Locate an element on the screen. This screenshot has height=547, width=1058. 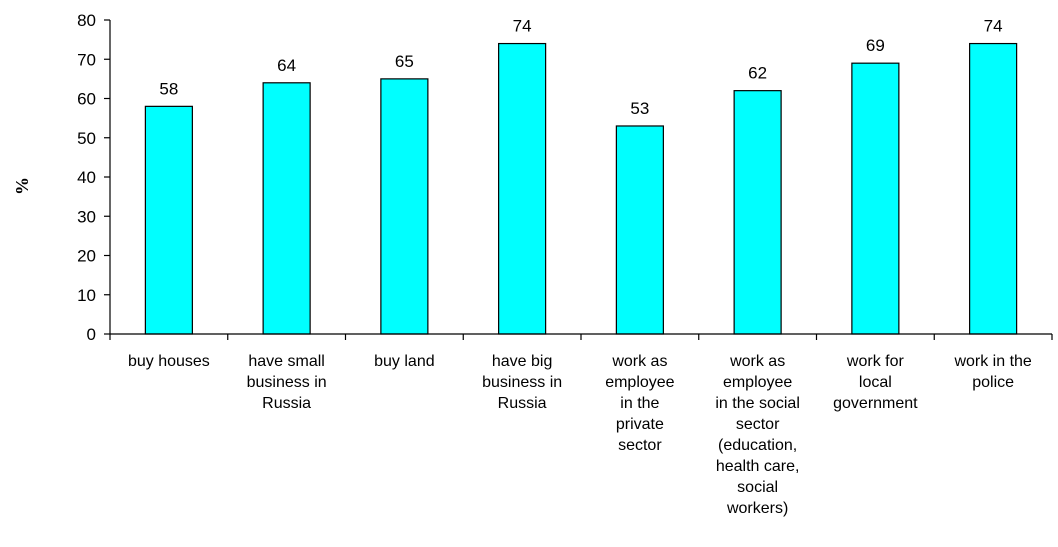
x-axis is located at coordinates (581, 336).